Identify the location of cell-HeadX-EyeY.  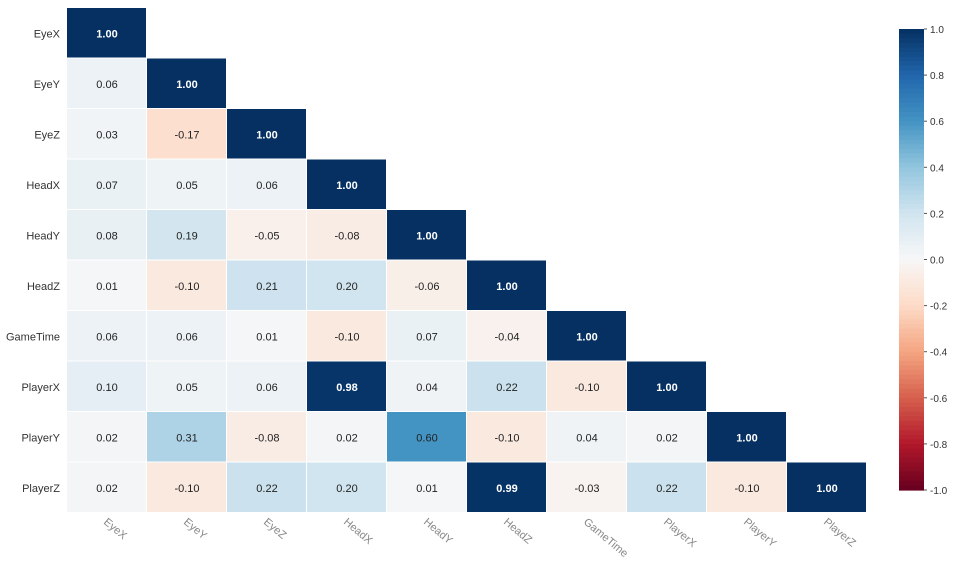
(186, 184).